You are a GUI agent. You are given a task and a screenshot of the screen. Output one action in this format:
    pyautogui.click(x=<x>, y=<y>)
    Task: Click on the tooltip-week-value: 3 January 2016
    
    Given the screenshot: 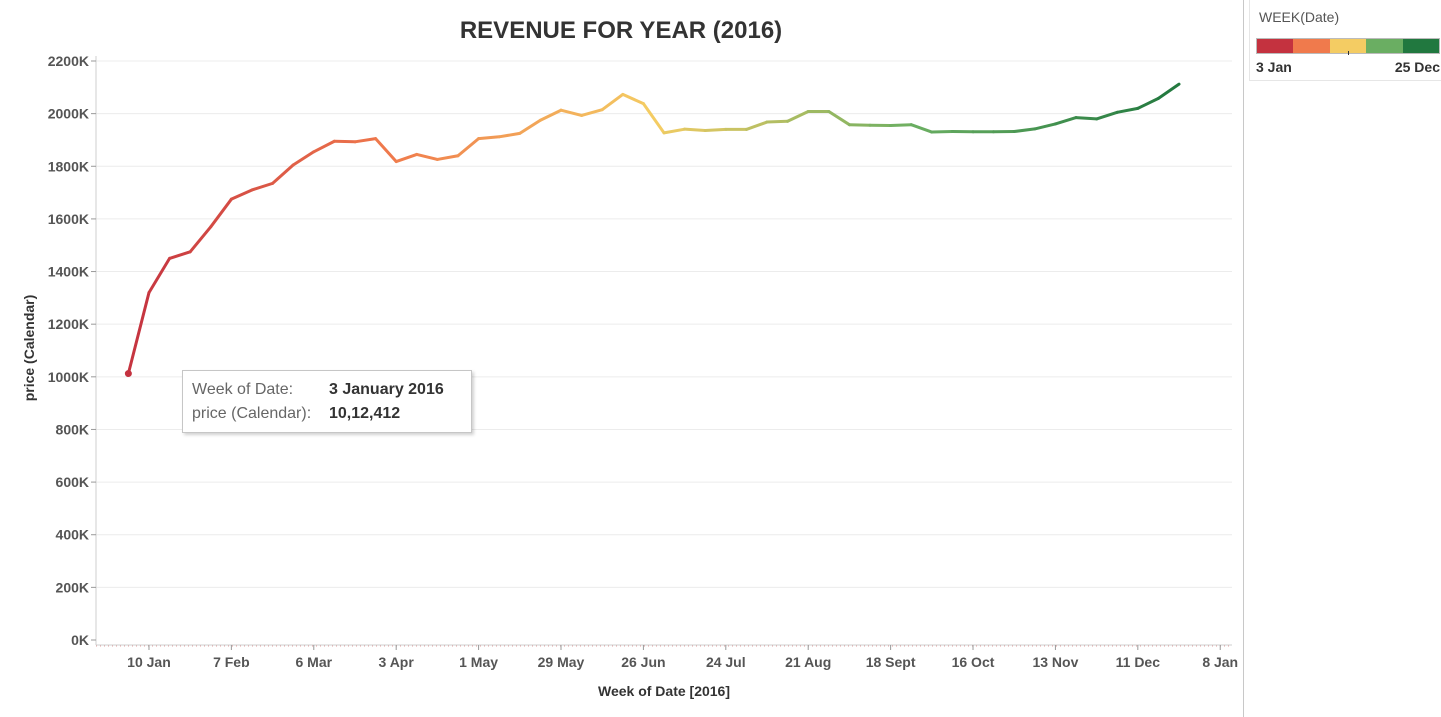 What is the action you would take?
    pyautogui.click(x=386, y=389)
    